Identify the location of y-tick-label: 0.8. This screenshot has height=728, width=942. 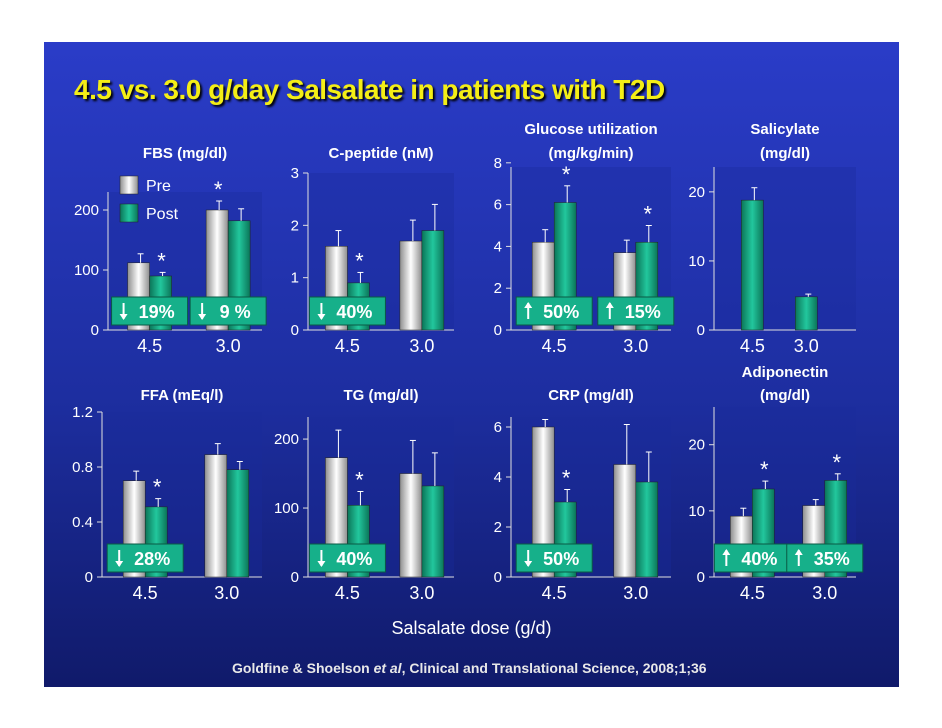
(82, 467).